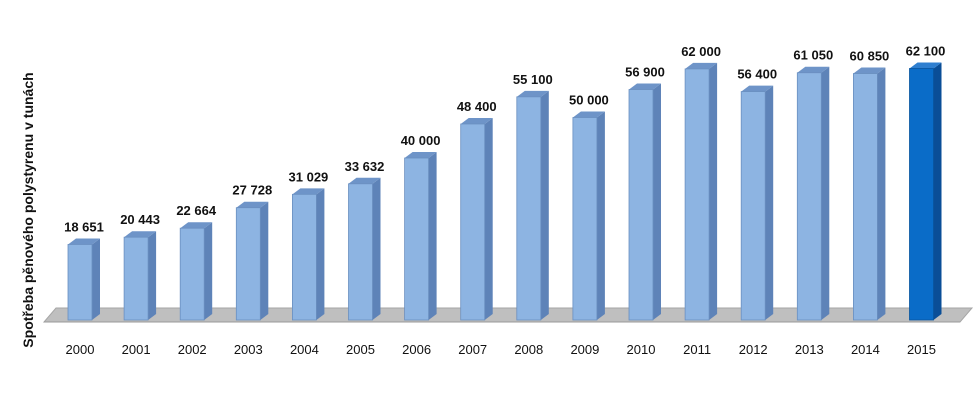 This screenshot has width=978, height=406. What do you see at coordinates (528, 349) in the screenshot?
I see `x-tick-label-2008: 2008` at bounding box center [528, 349].